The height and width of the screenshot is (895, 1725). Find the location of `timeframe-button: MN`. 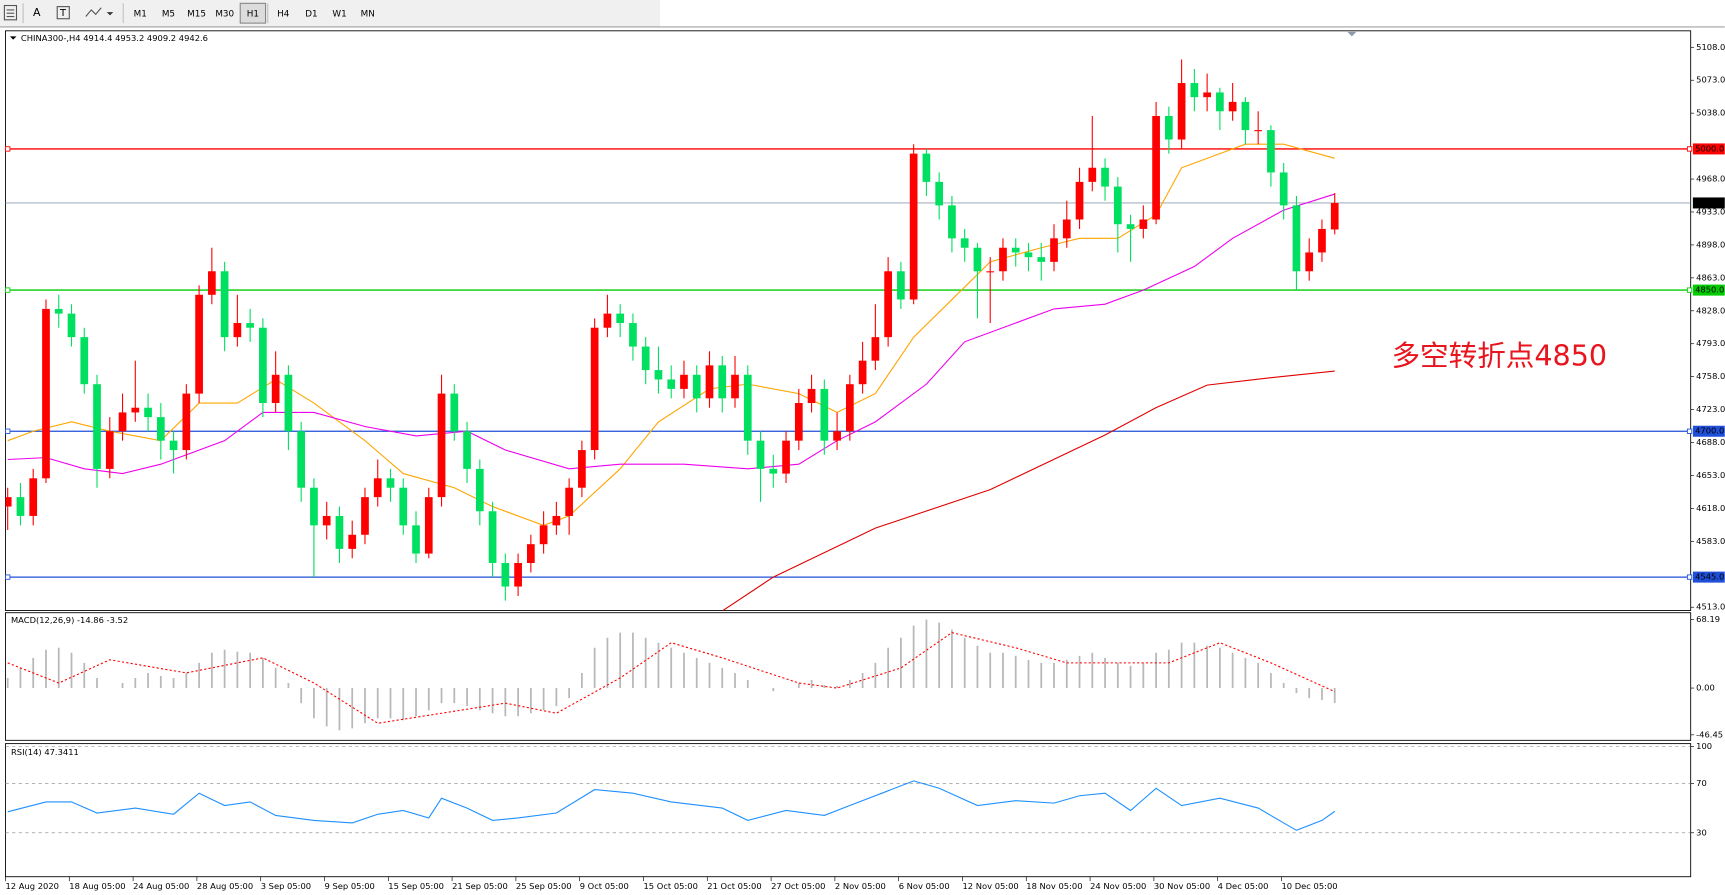

timeframe-button: MN is located at coordinates (368, 14).